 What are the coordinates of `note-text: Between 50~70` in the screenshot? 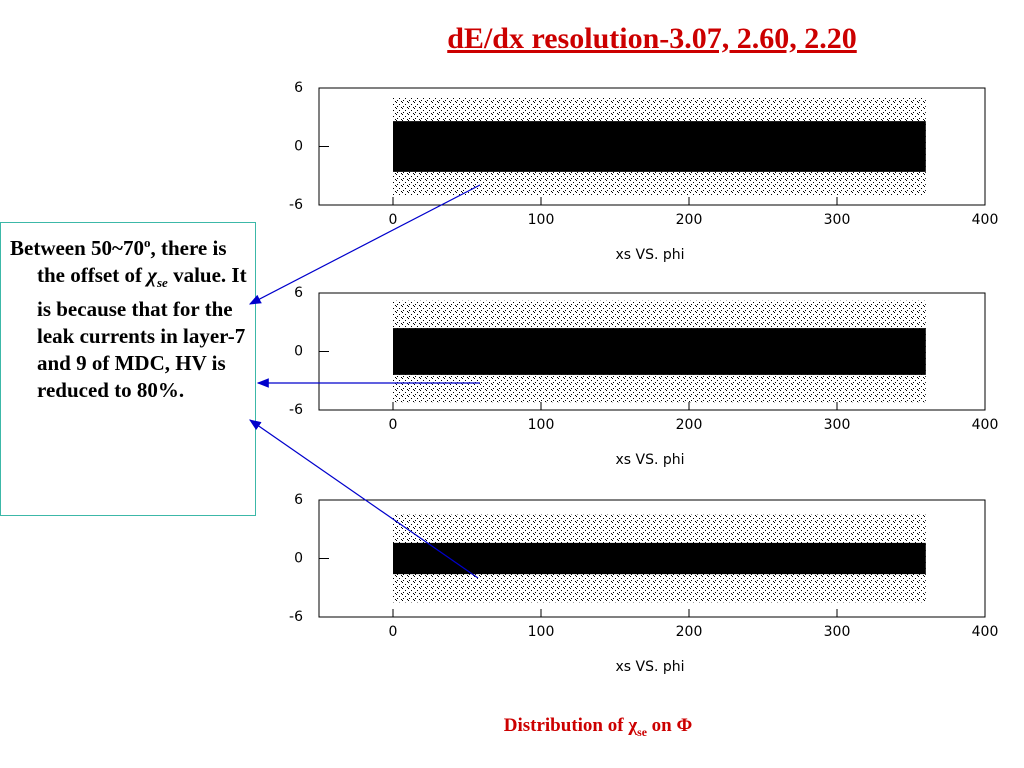 It's located at (77, 248).